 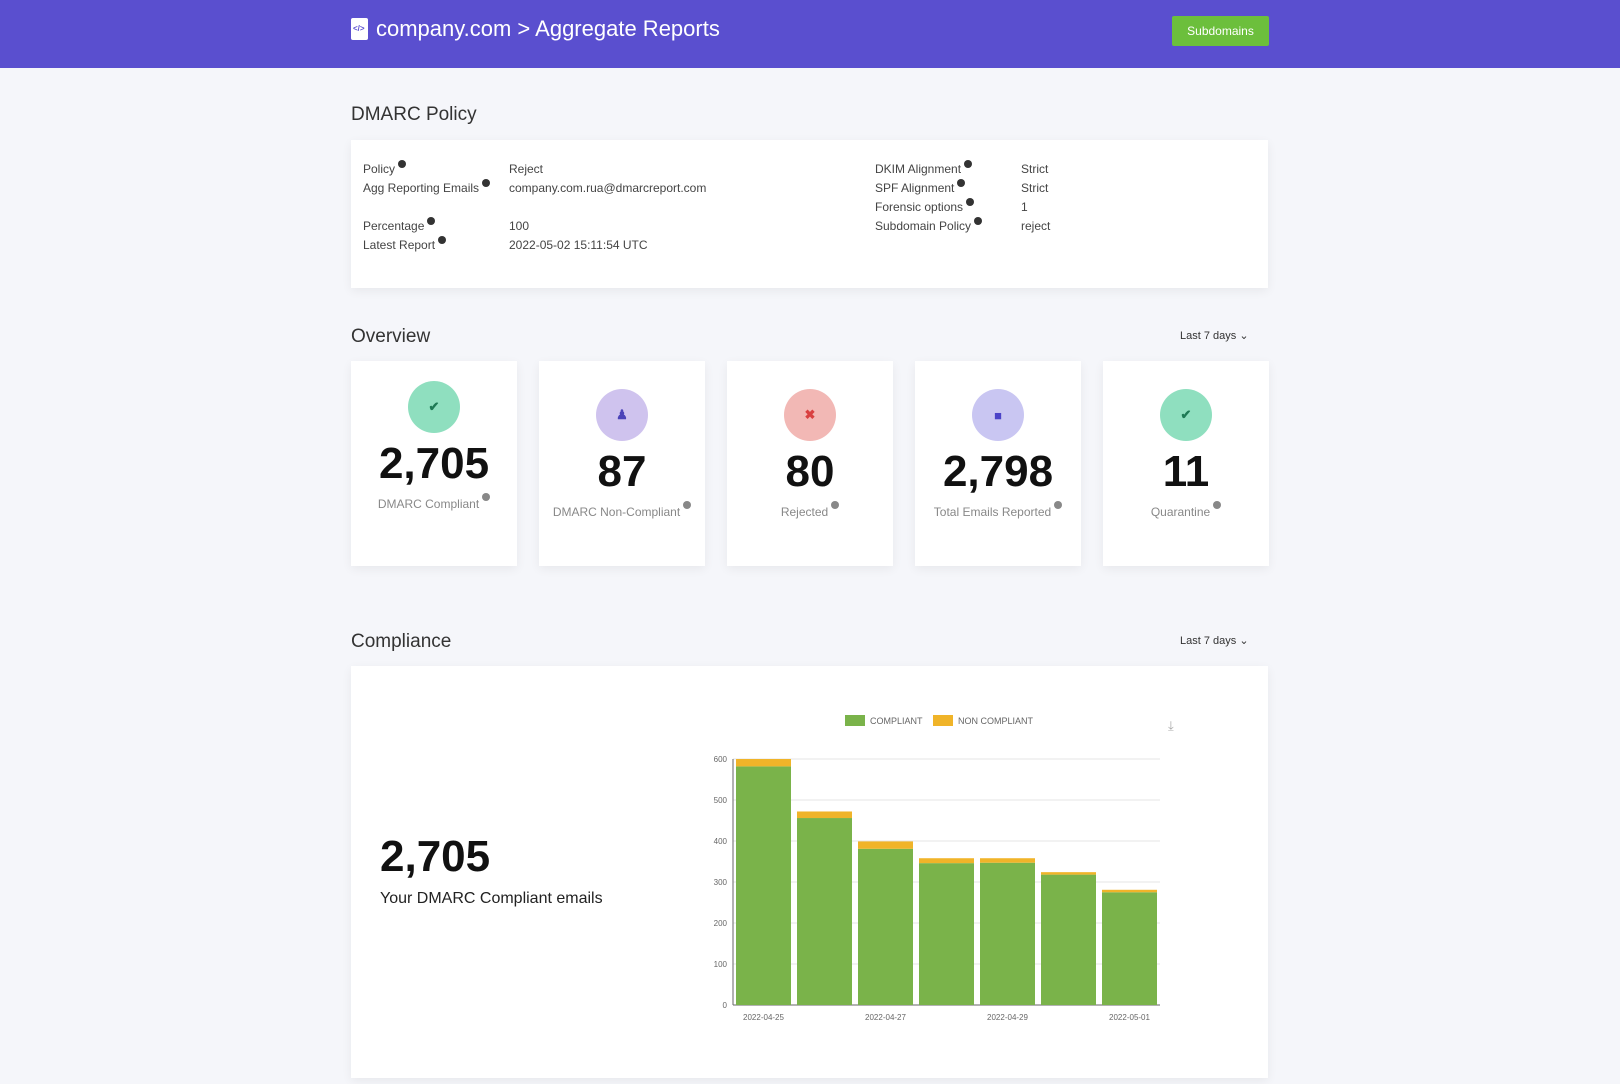 What do you see at coordinates (763, 1017) in the screenshot?
I see `x-tick-label: 2022-04-25` at bounding box center [763, 1017].